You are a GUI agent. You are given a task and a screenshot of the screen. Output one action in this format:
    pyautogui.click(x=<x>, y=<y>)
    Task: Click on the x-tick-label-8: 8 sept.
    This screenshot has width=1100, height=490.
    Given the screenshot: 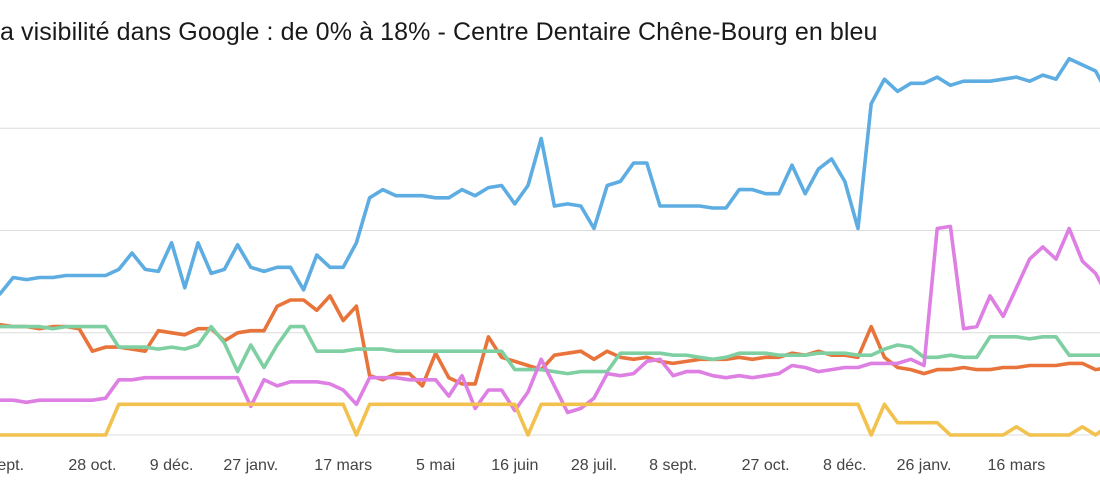 What is the action you would take?
    pyautogui.click(x=673, y=465)
    